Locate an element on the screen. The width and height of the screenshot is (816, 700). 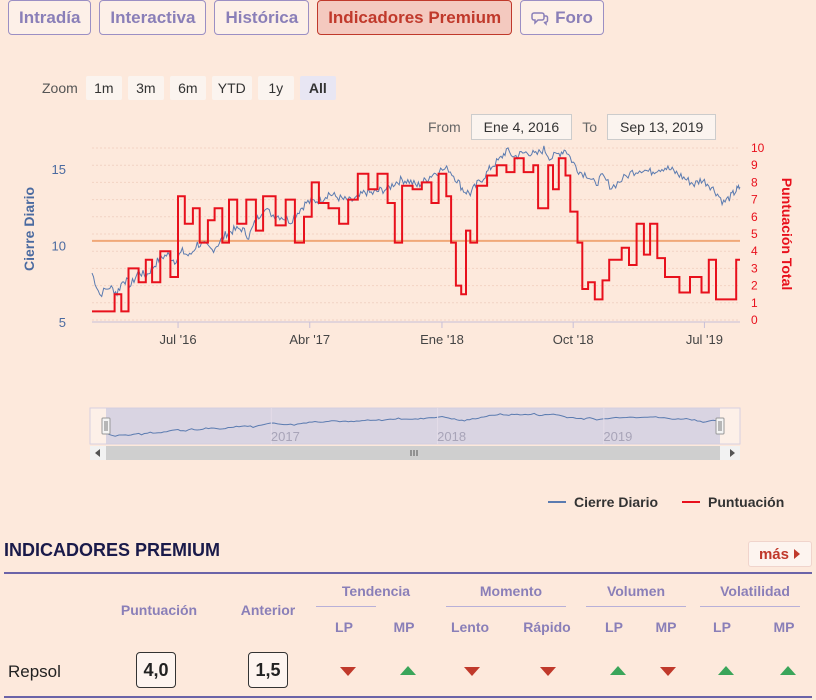
row-name: Repsol is located at coordinates (34, 671).